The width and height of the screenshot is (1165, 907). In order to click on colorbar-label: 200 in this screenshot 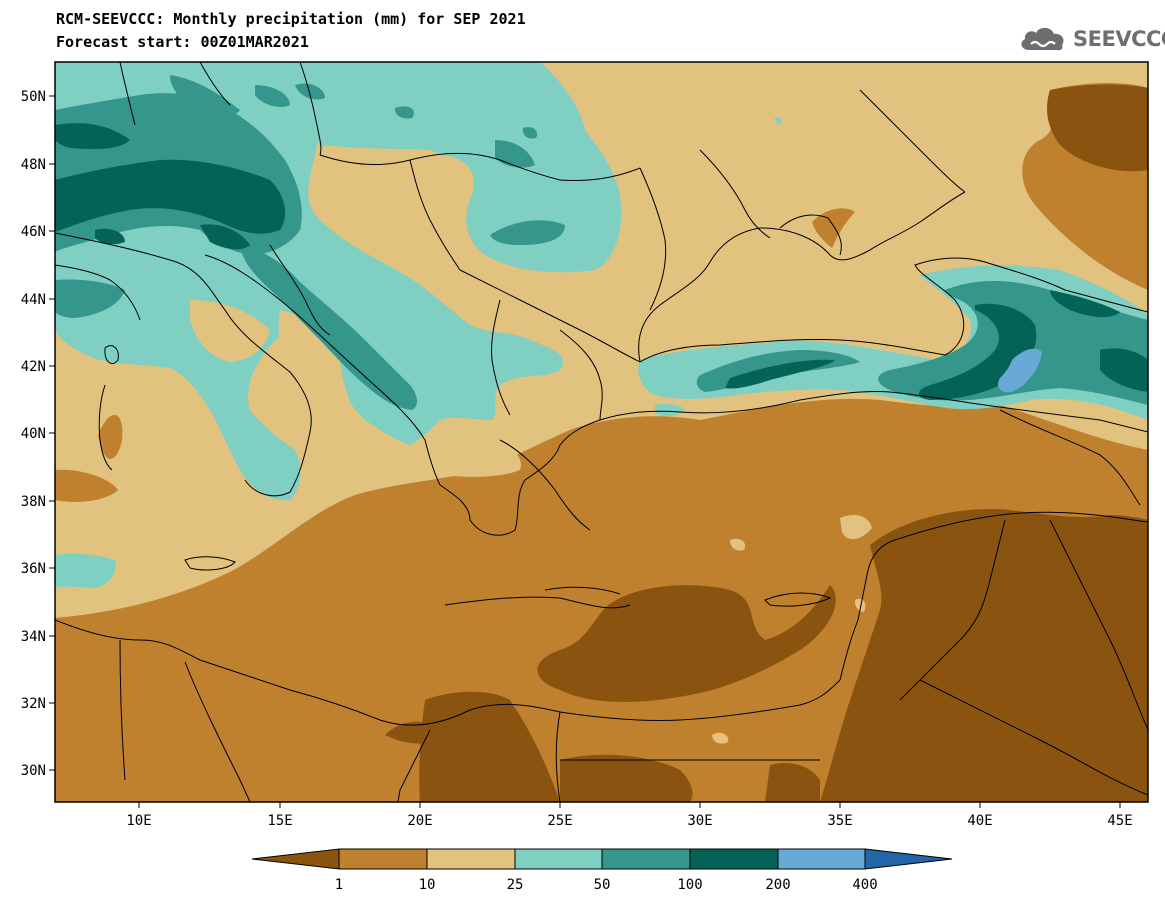, I will do `click(777, 885)`.